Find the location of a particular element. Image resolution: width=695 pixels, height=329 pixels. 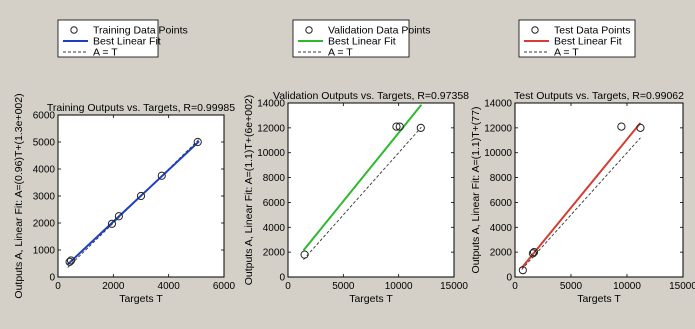

y-axis-label: Outputs A, Linear Fit: A=(1.1)T+(6e+002) is located at coordinates (249, 190).